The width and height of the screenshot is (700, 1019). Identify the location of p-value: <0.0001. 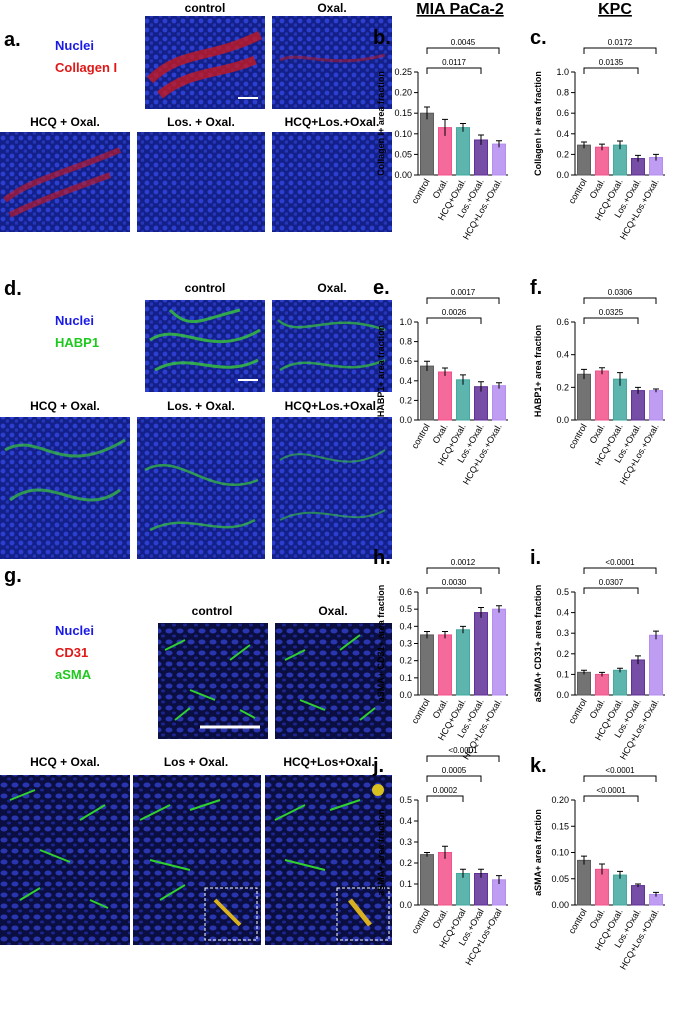
(611, 790).